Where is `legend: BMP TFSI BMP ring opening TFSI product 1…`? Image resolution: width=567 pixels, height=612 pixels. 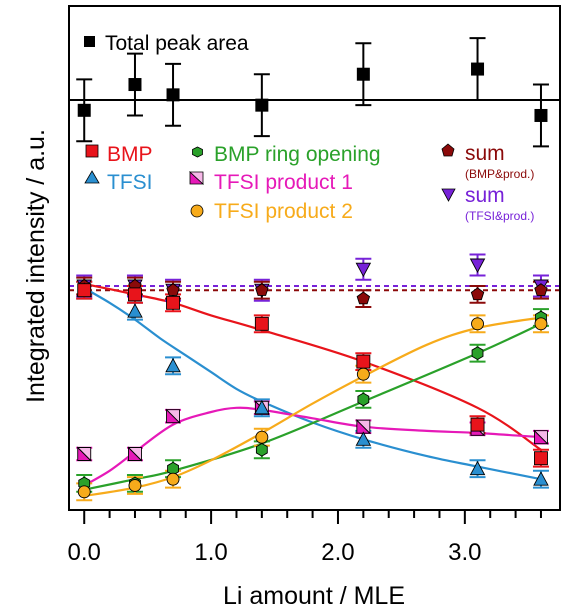 legend: BMP TFSI BMP ring opening TFSI product 1… is located at coordinates (309, 182).